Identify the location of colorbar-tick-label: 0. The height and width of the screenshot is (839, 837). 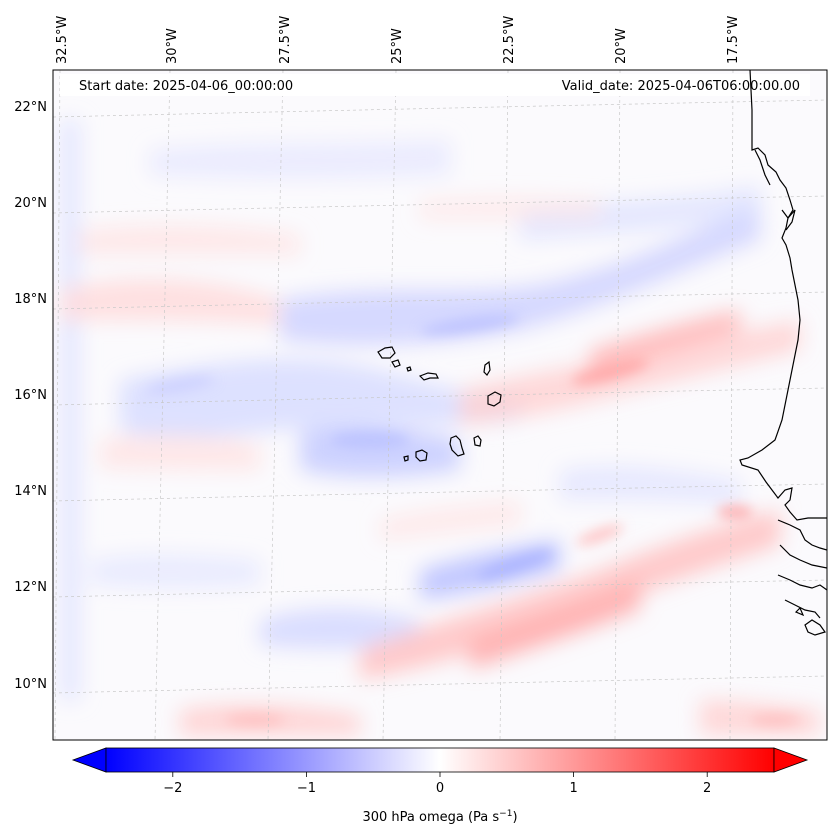
(440, 788).